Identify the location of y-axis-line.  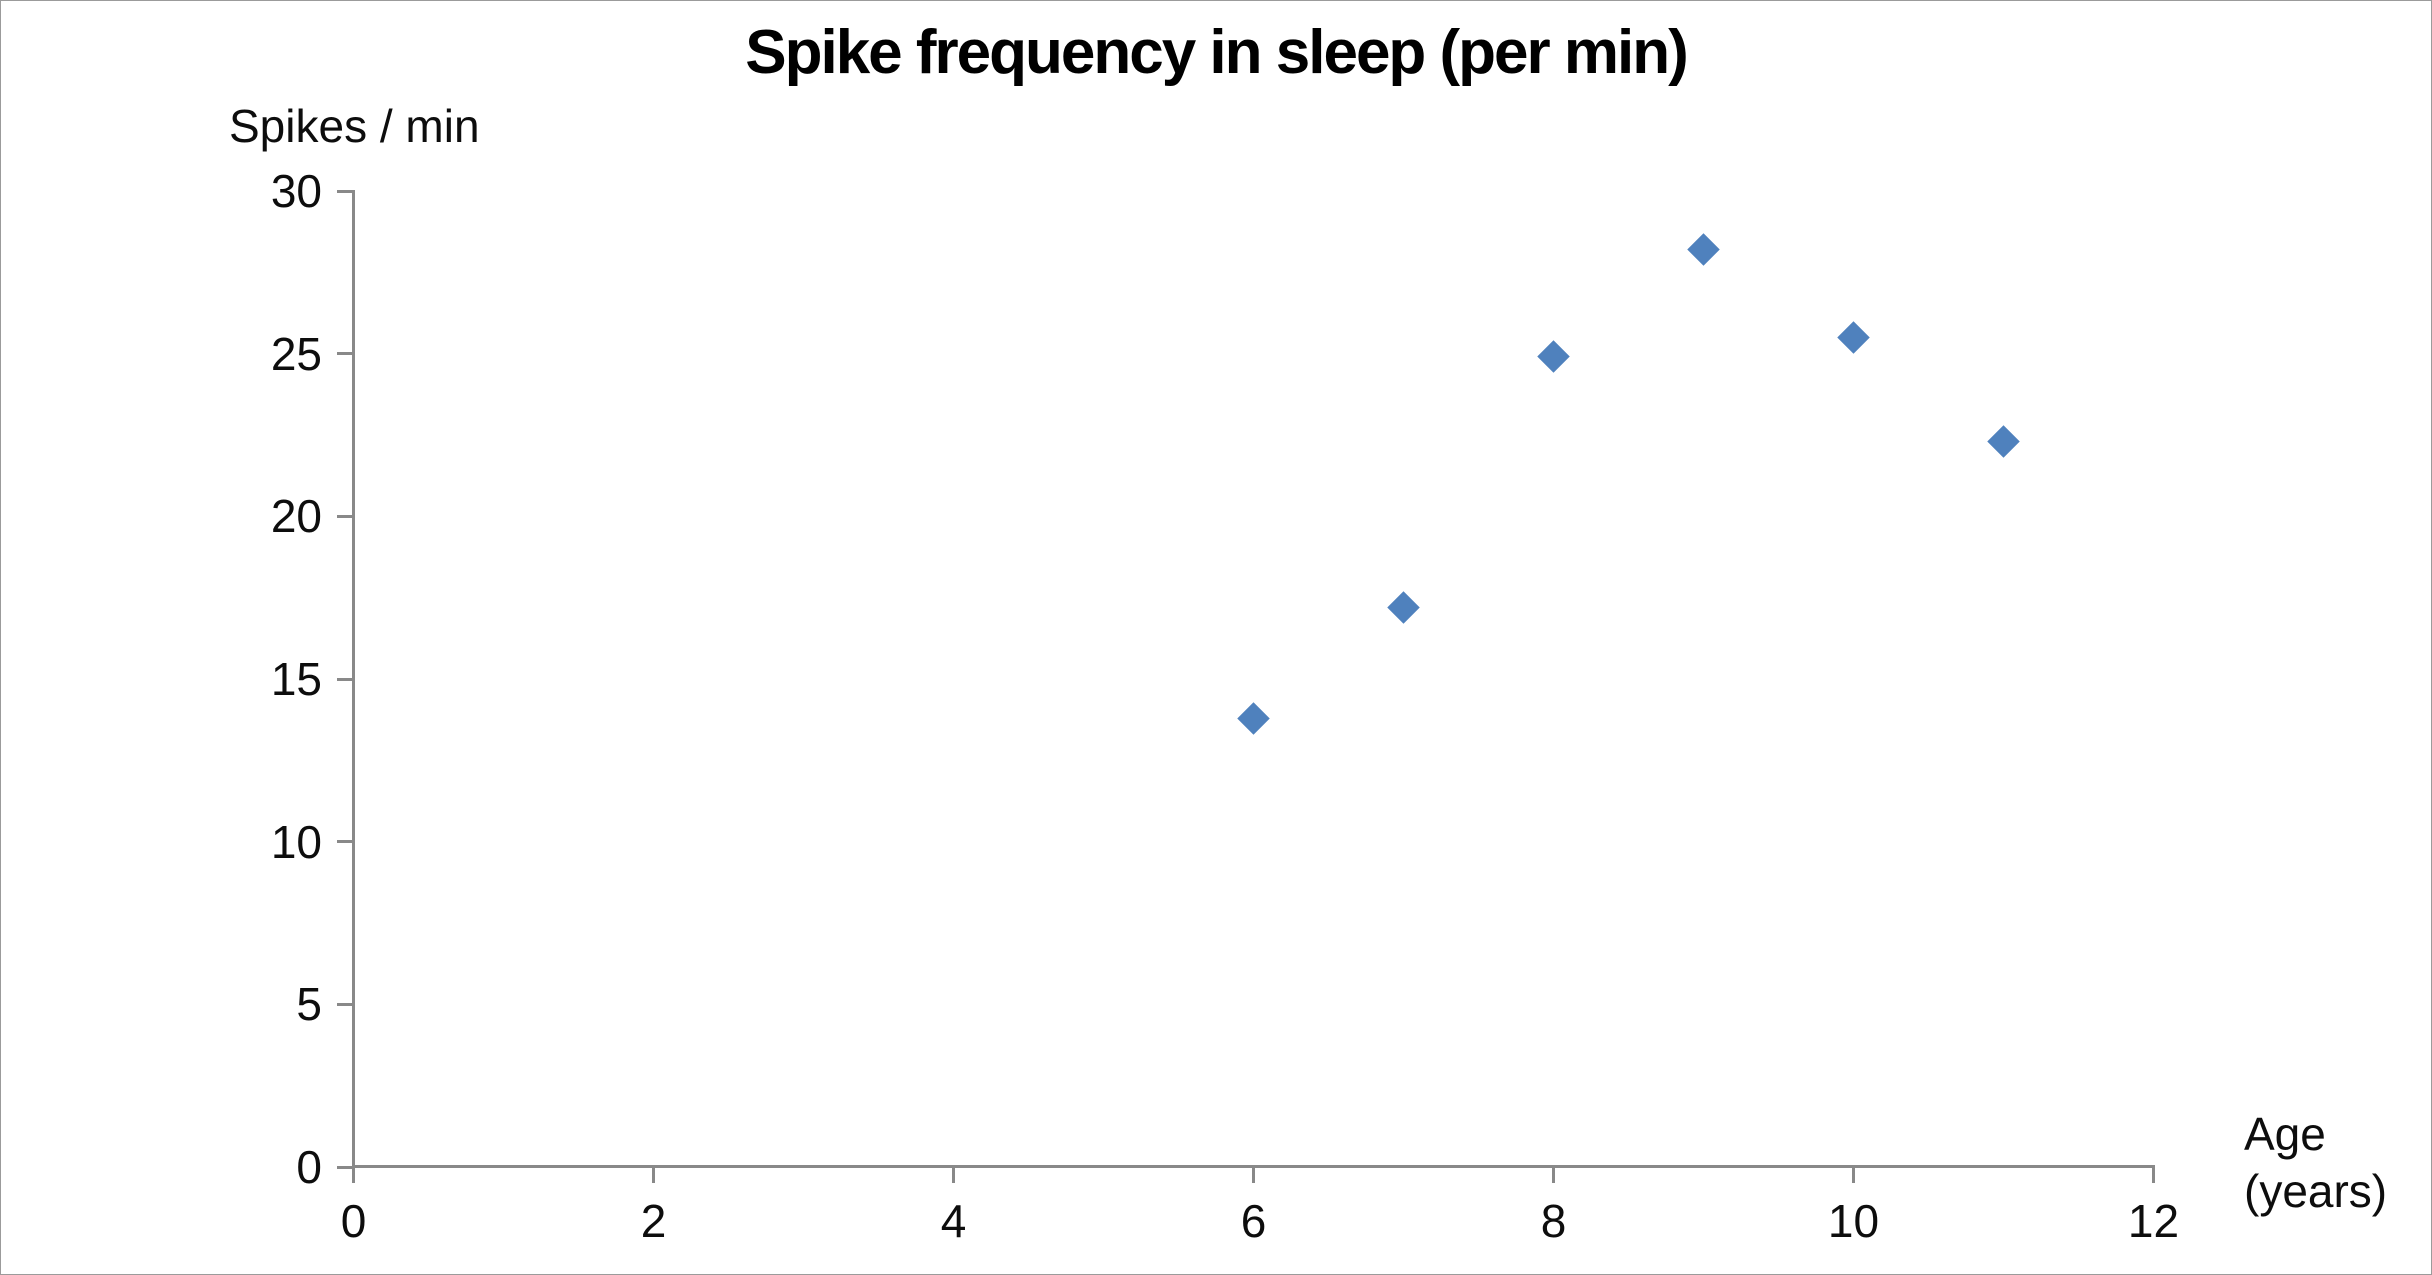
(353, 679).